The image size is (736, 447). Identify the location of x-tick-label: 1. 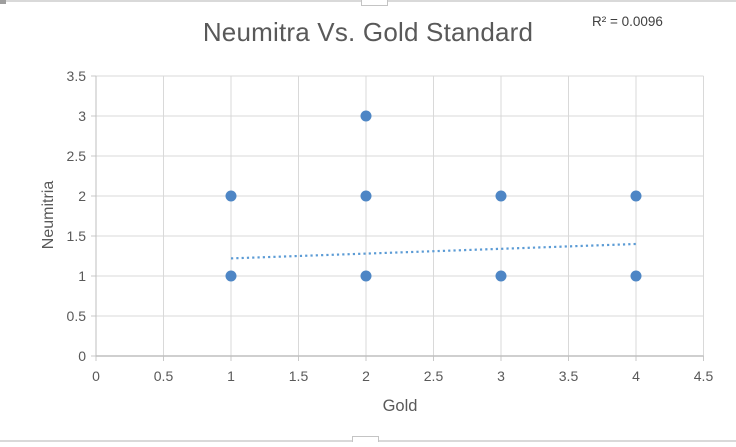
(231, 376).